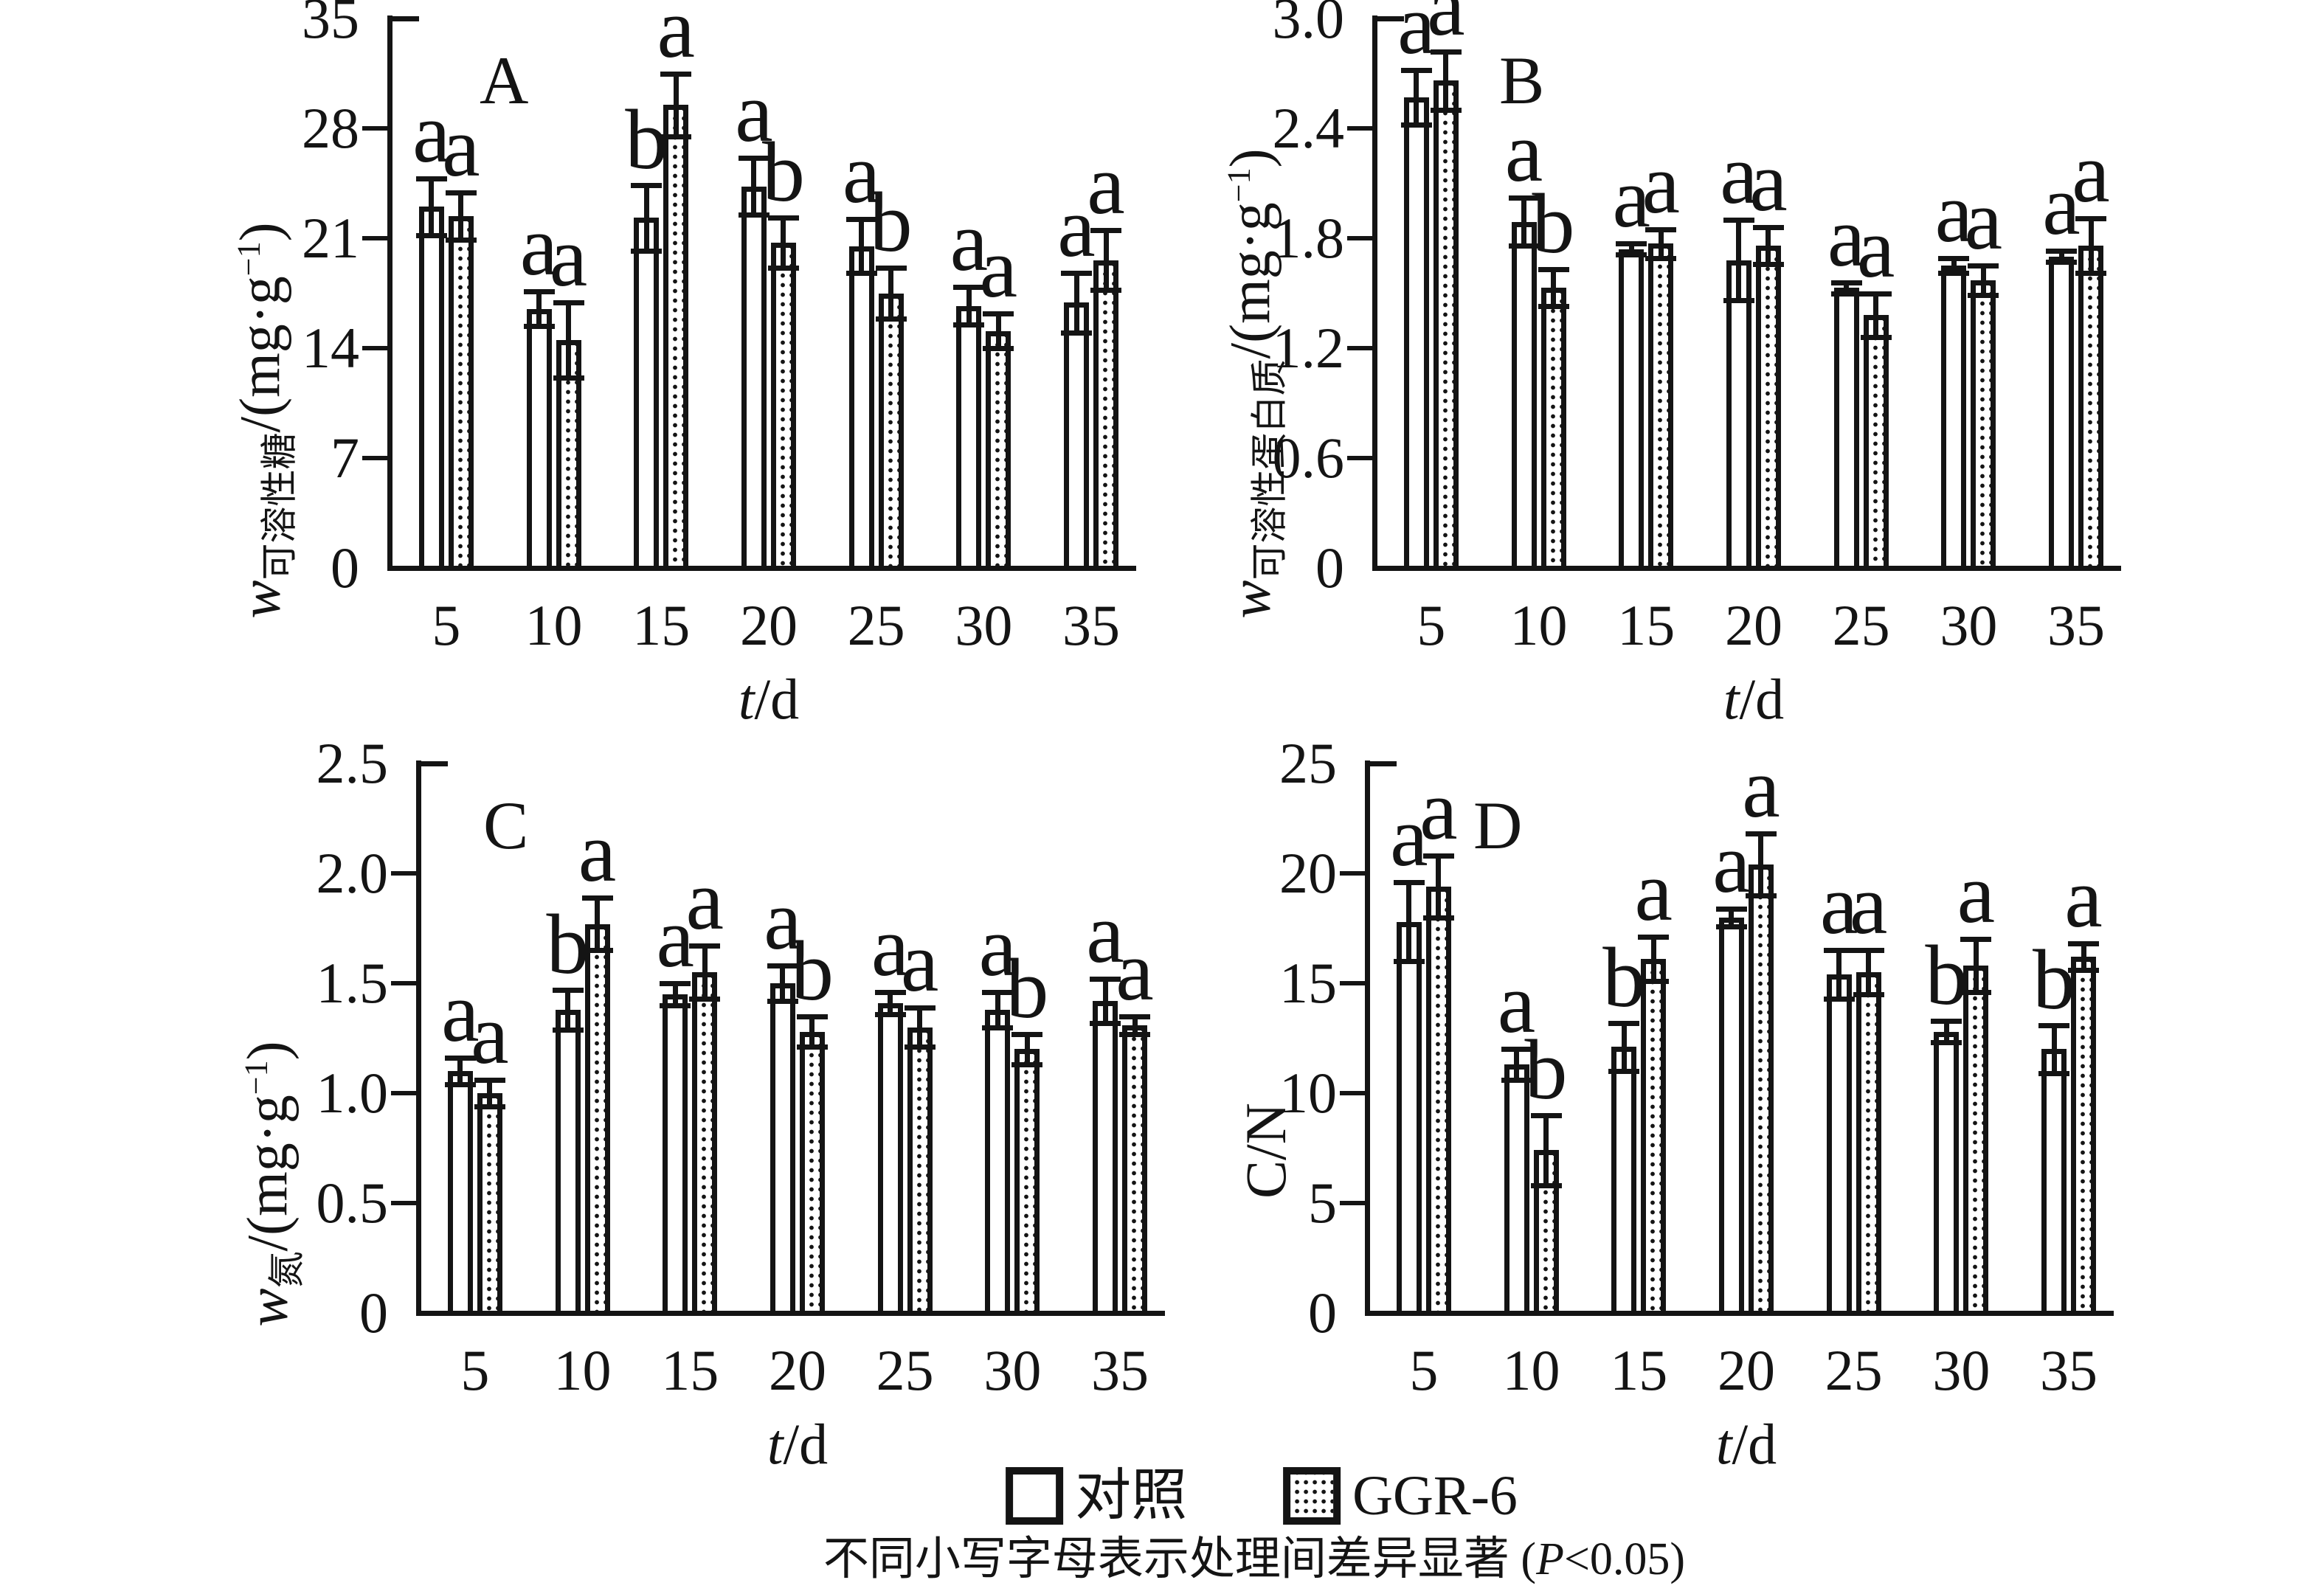 The height and width of the screenshot is (1594, 2324). Describe the element at coordinates (330, 238) in the screenshot. I see `y-tick-label-21: 21` at that location.